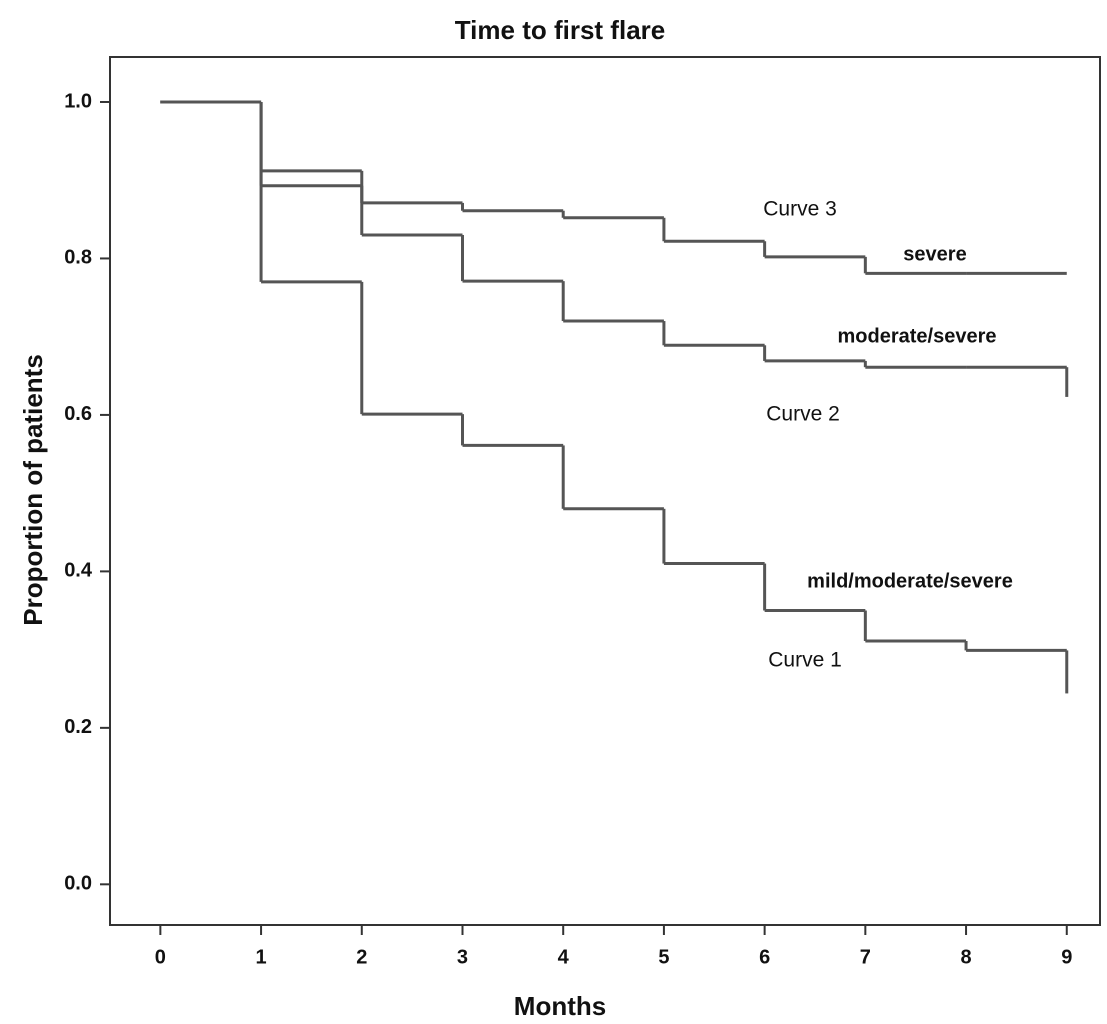 The width and height of the screenshot is (1107, 1024). I want to click on y-tick-label: 0.8, so click(78, 258).